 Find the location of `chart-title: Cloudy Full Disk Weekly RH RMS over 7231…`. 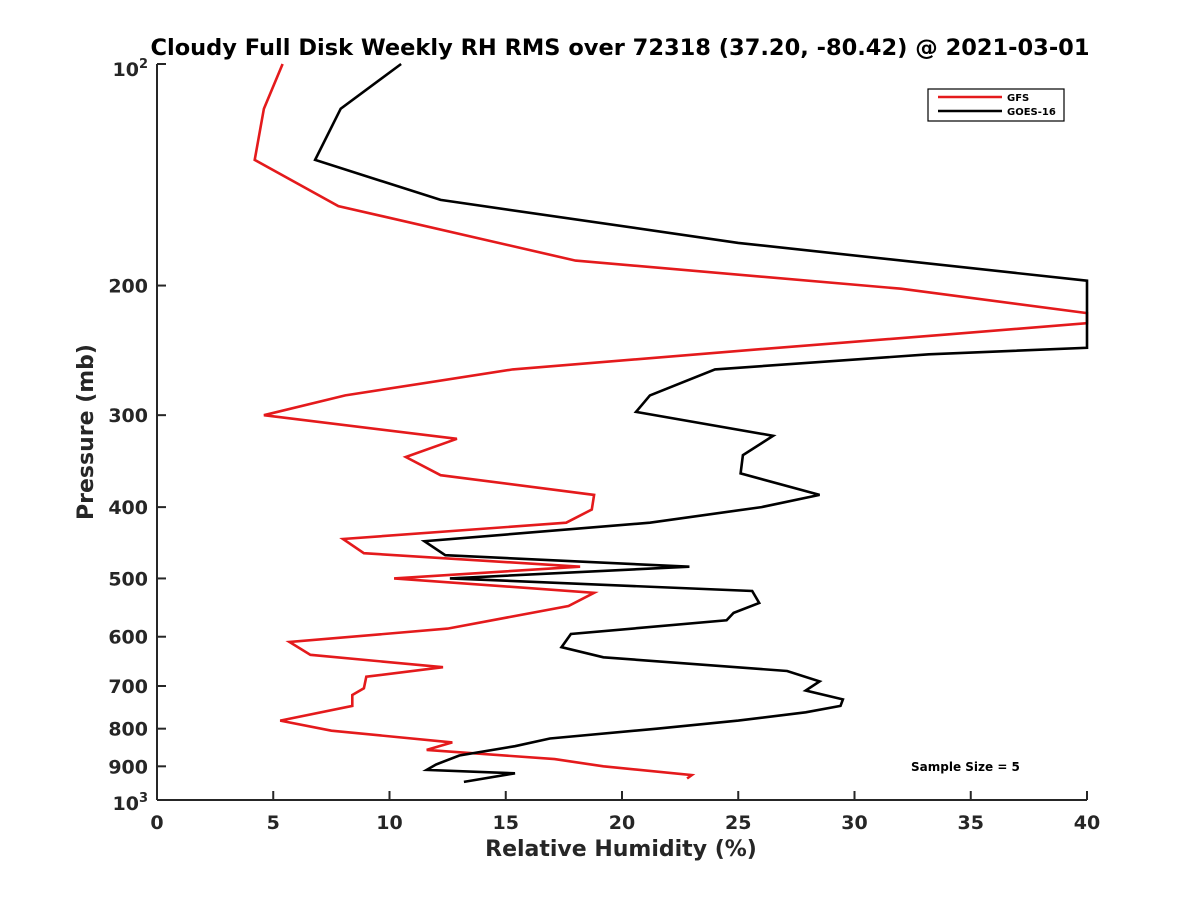

chart-title: Cloudy Full Disk Weekly RH RMS over 7231… is located at coordinates (619, 48).